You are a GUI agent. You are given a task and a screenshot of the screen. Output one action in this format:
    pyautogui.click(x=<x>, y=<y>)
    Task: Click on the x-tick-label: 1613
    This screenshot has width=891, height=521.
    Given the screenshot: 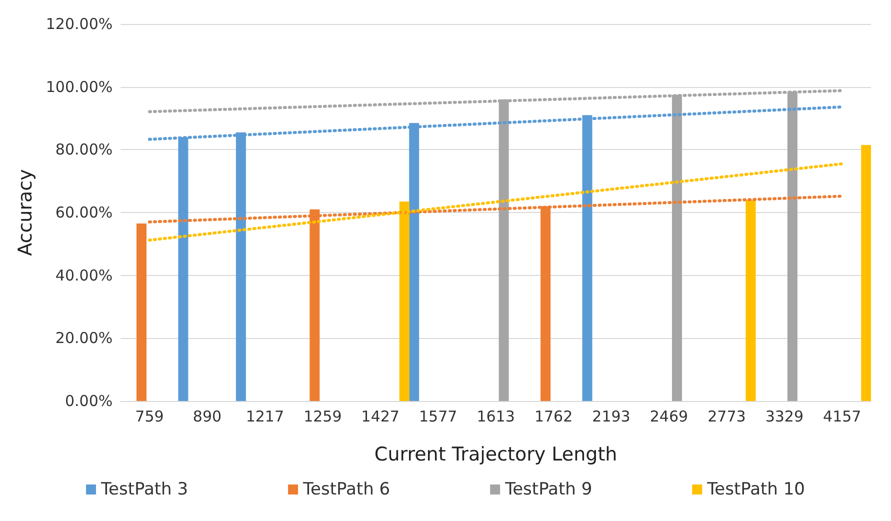 What is the action you would take?
    pyautogui.click(x=495, y=417)
    